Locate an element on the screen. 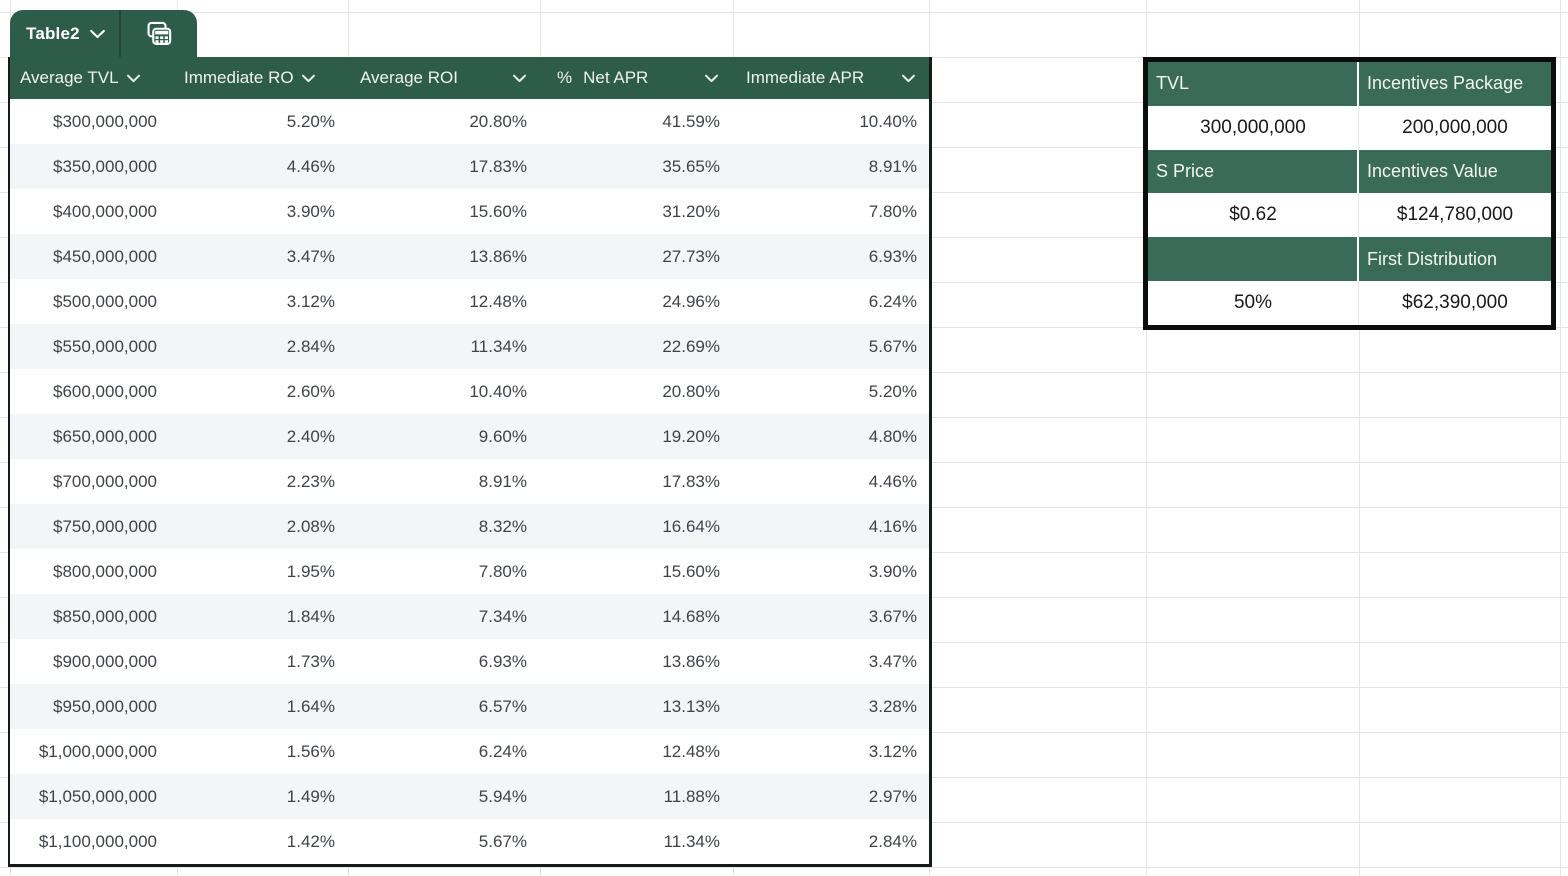 The width and height of the screenshot is (1568, 876). column-header-immediate-roi: Immediate RO is located at coordinates (262, 78).